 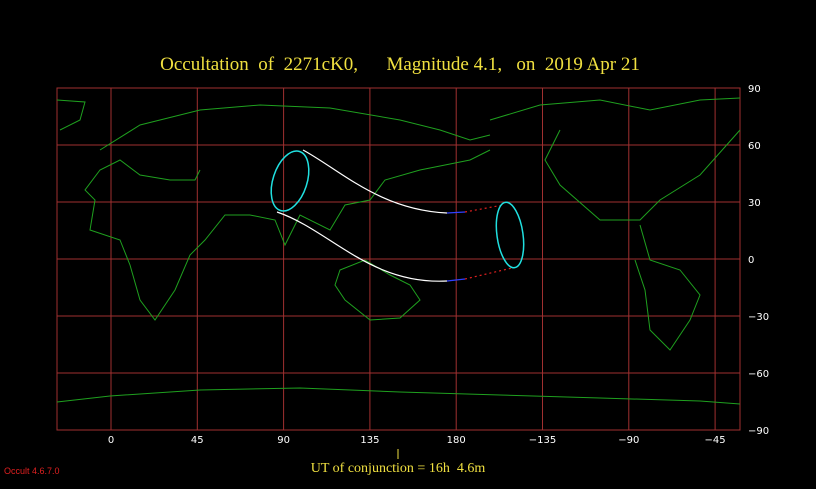 I want to click on longitude-label: 0, so click(x=111, y=440).